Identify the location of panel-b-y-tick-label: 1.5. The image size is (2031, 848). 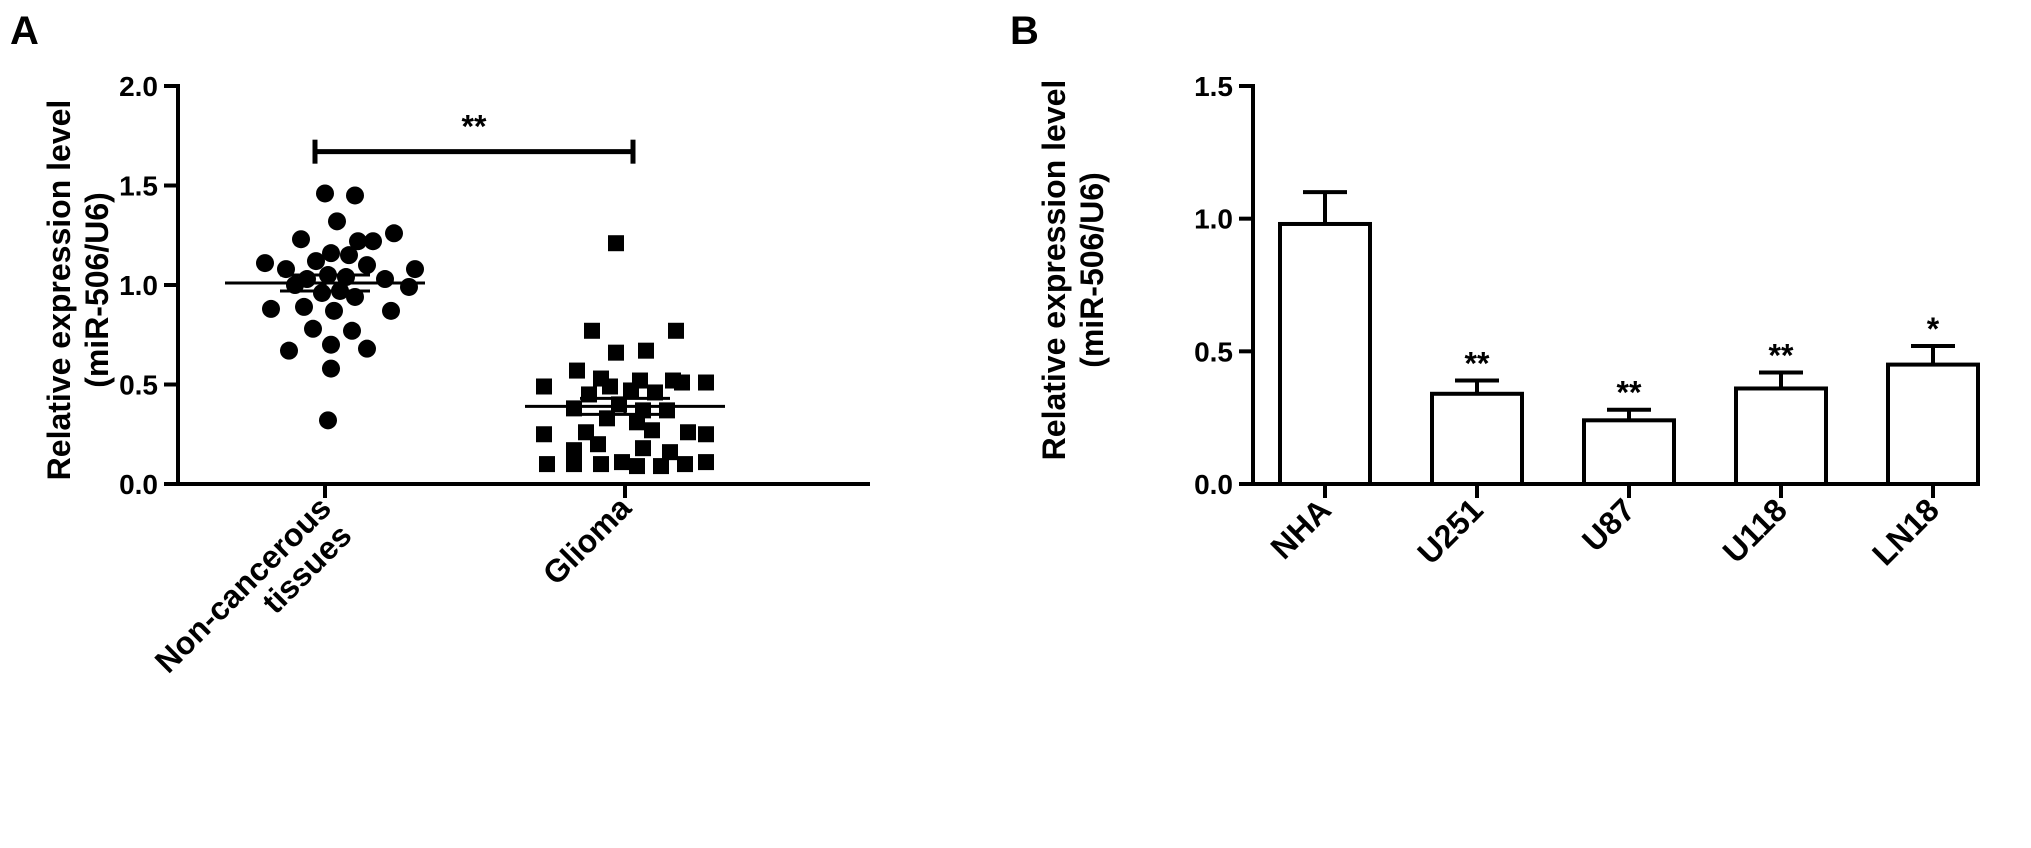
(1213, 86).